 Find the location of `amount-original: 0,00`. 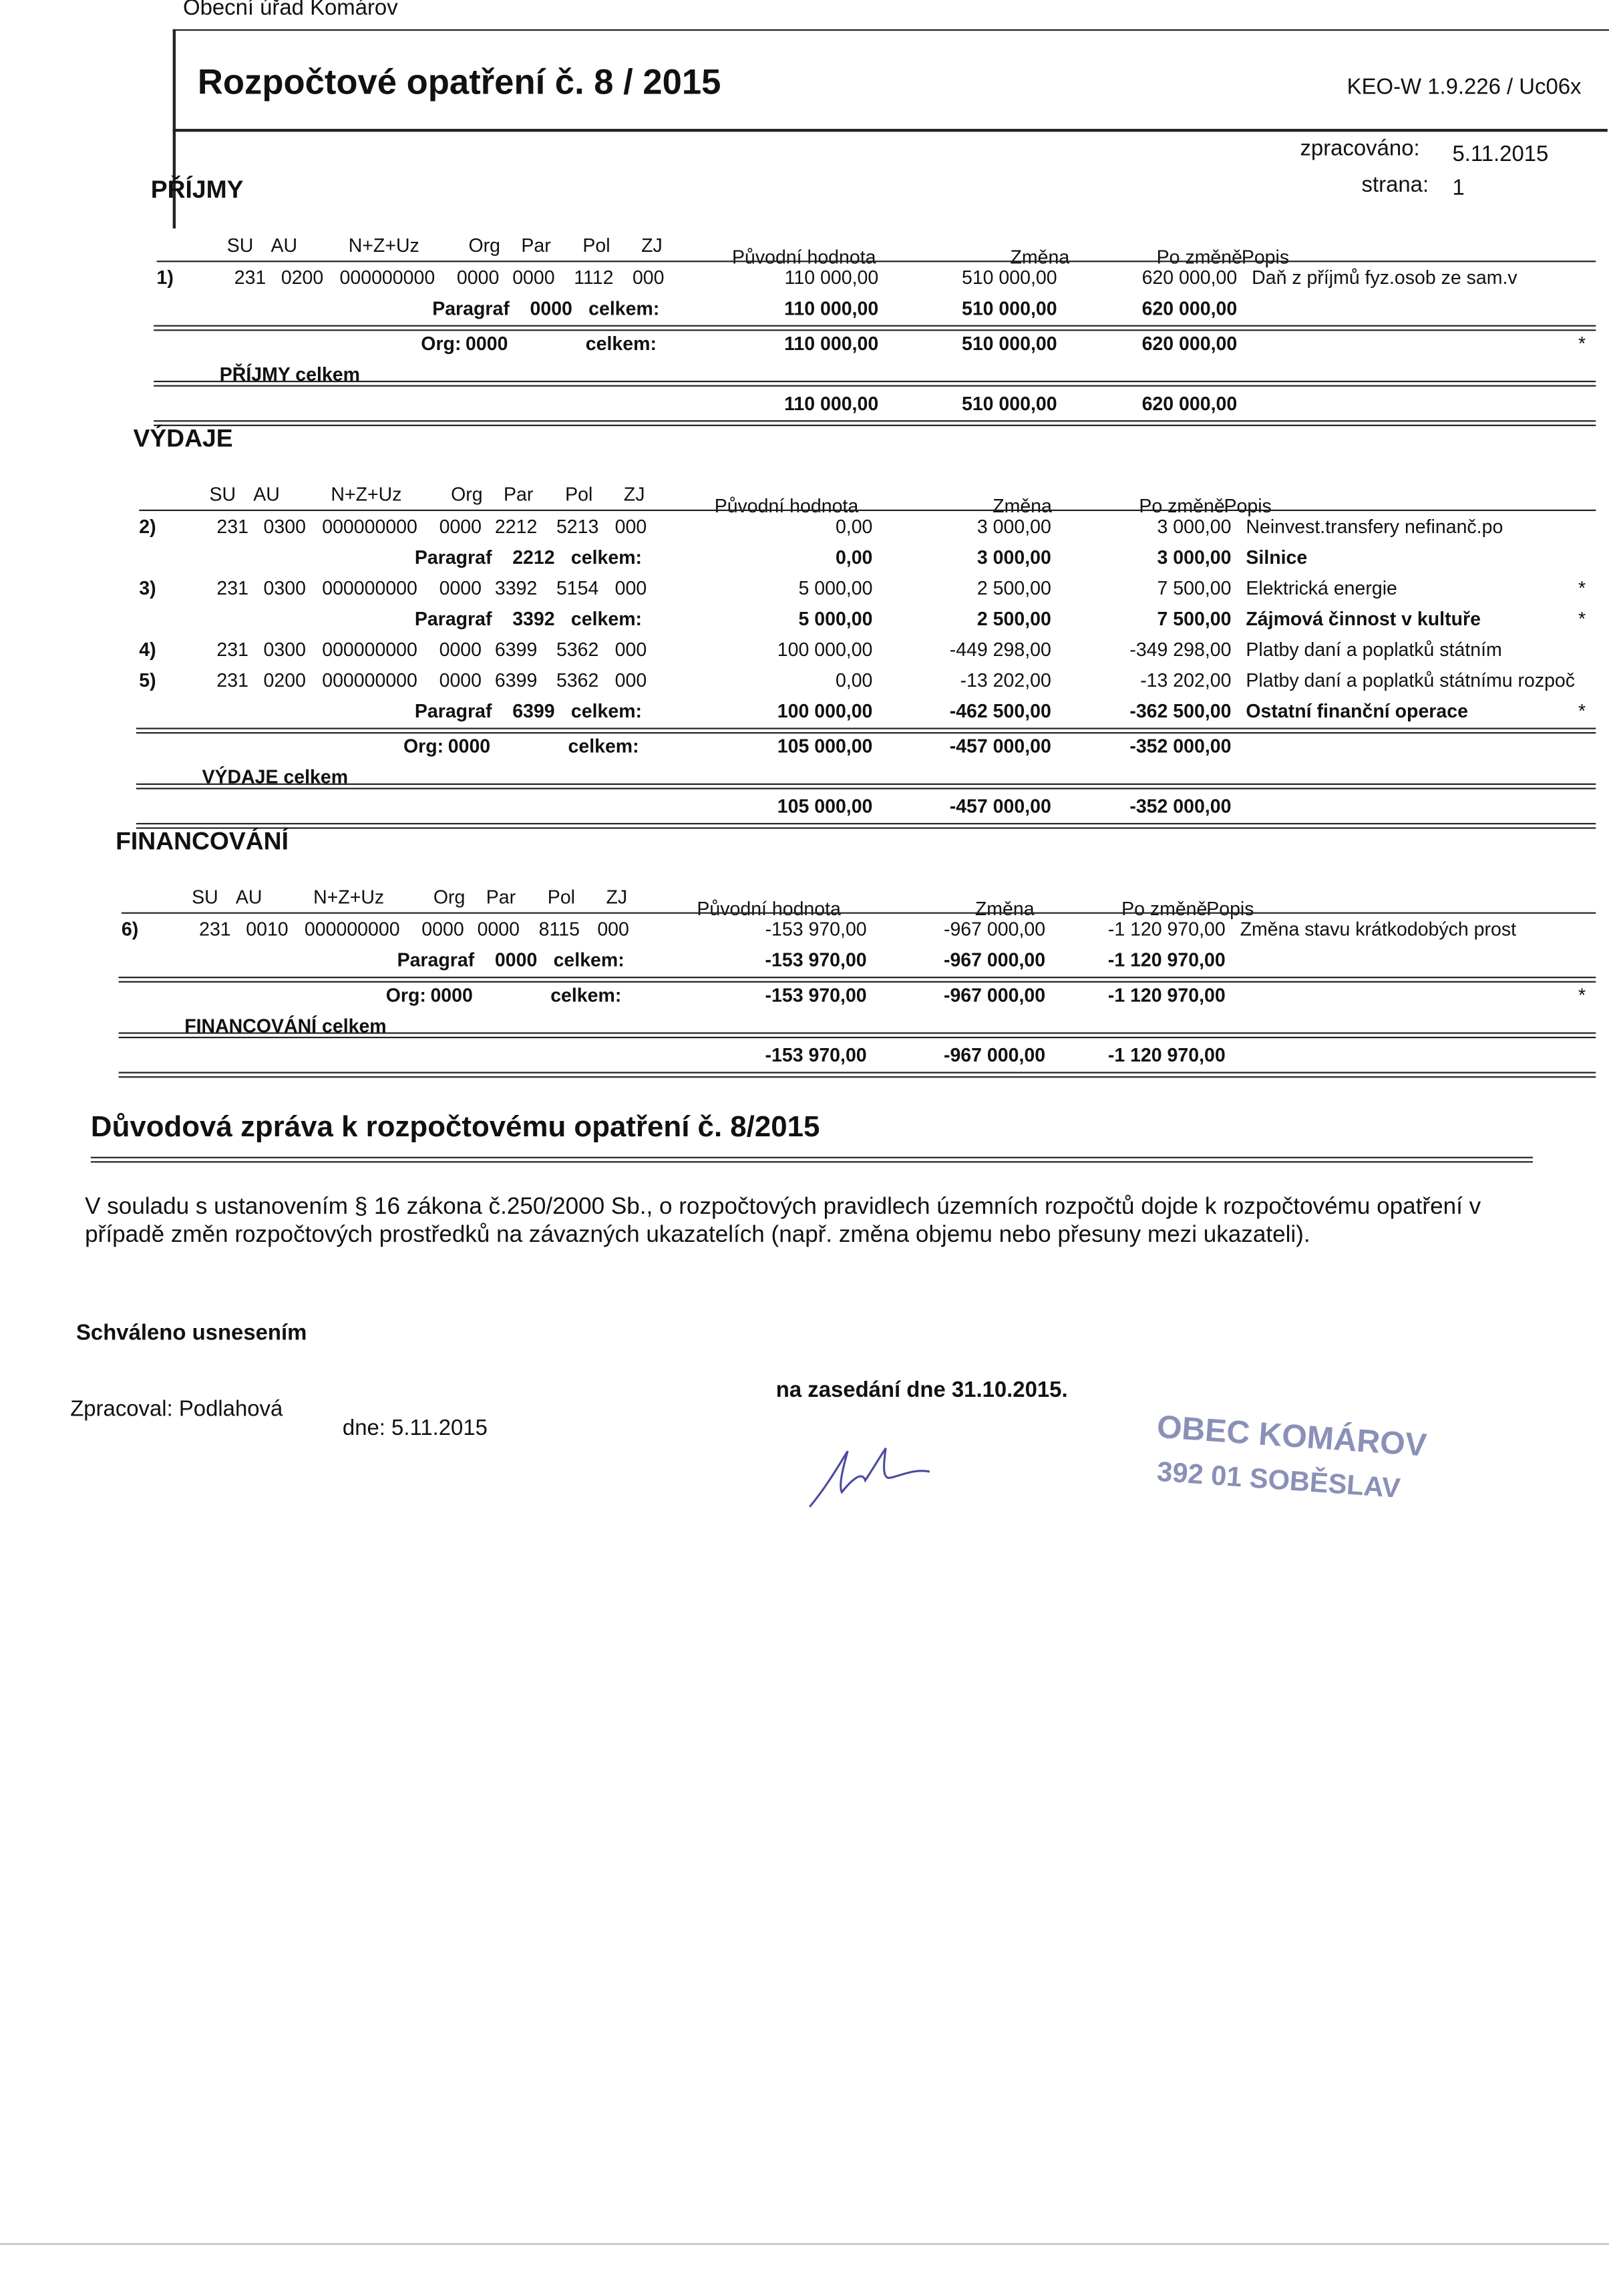

amount-original: 0,00 is located at coordinates (854, 557).